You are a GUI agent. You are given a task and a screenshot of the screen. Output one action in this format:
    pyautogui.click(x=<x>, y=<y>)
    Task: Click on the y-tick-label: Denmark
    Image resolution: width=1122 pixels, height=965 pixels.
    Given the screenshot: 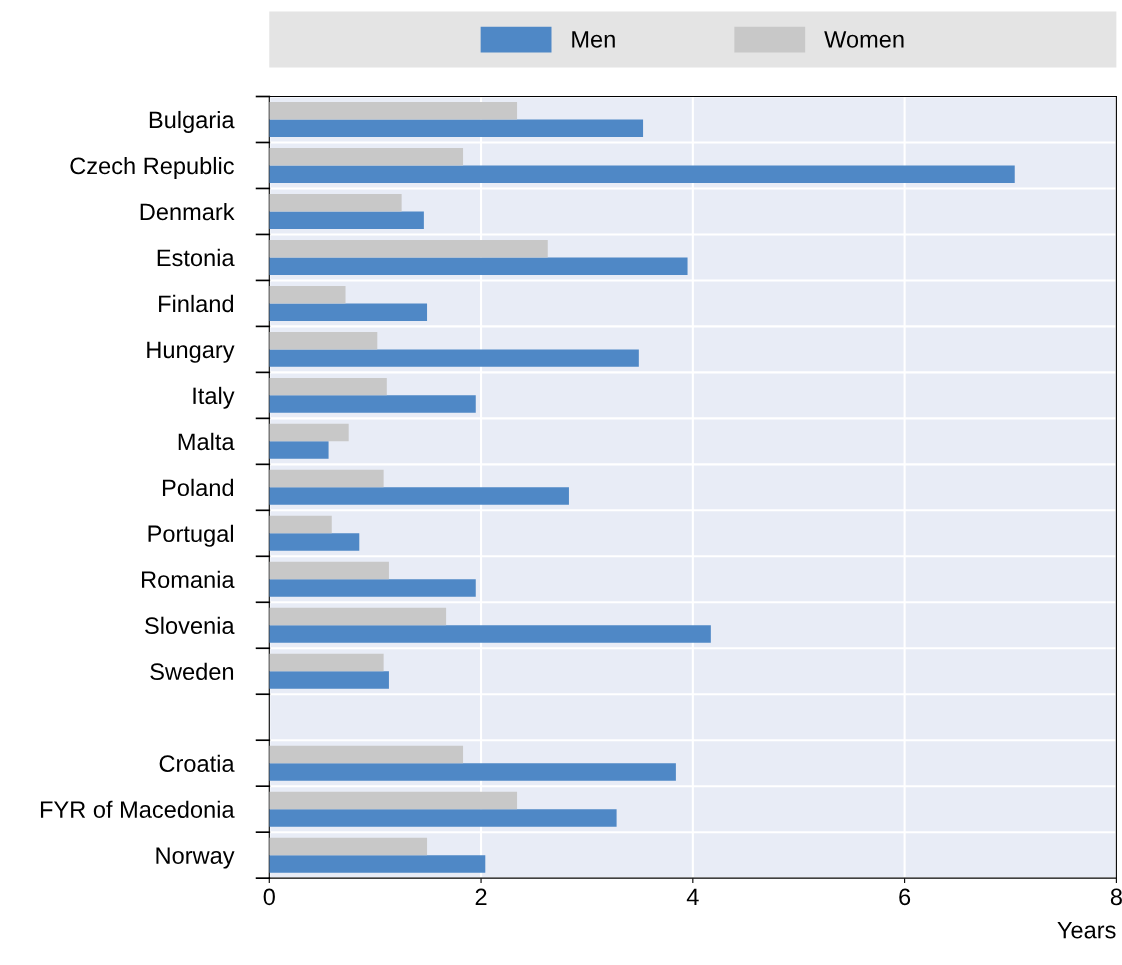 What is the action you would take?
    pyautogui.click(x=187, y=211)
    